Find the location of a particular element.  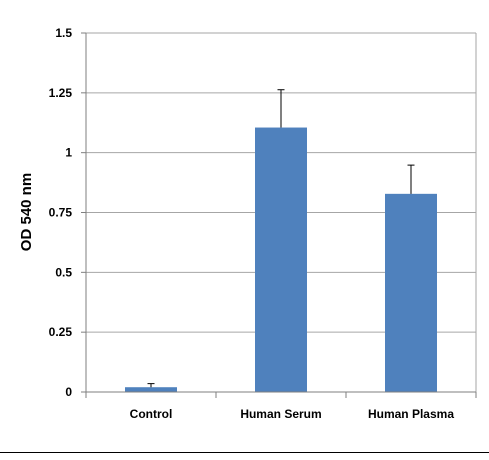

x-tick-label: Control is located at coordinates (151, 414).